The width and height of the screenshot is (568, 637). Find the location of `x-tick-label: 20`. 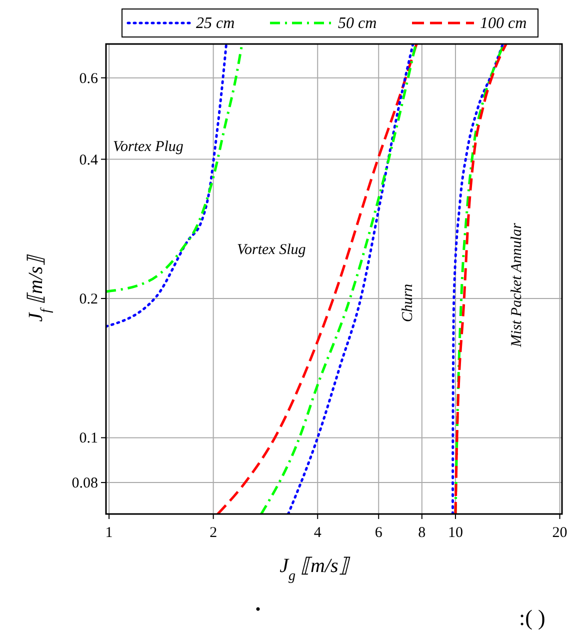

x-tick-label: 20 is located at coordinates (560, 533).